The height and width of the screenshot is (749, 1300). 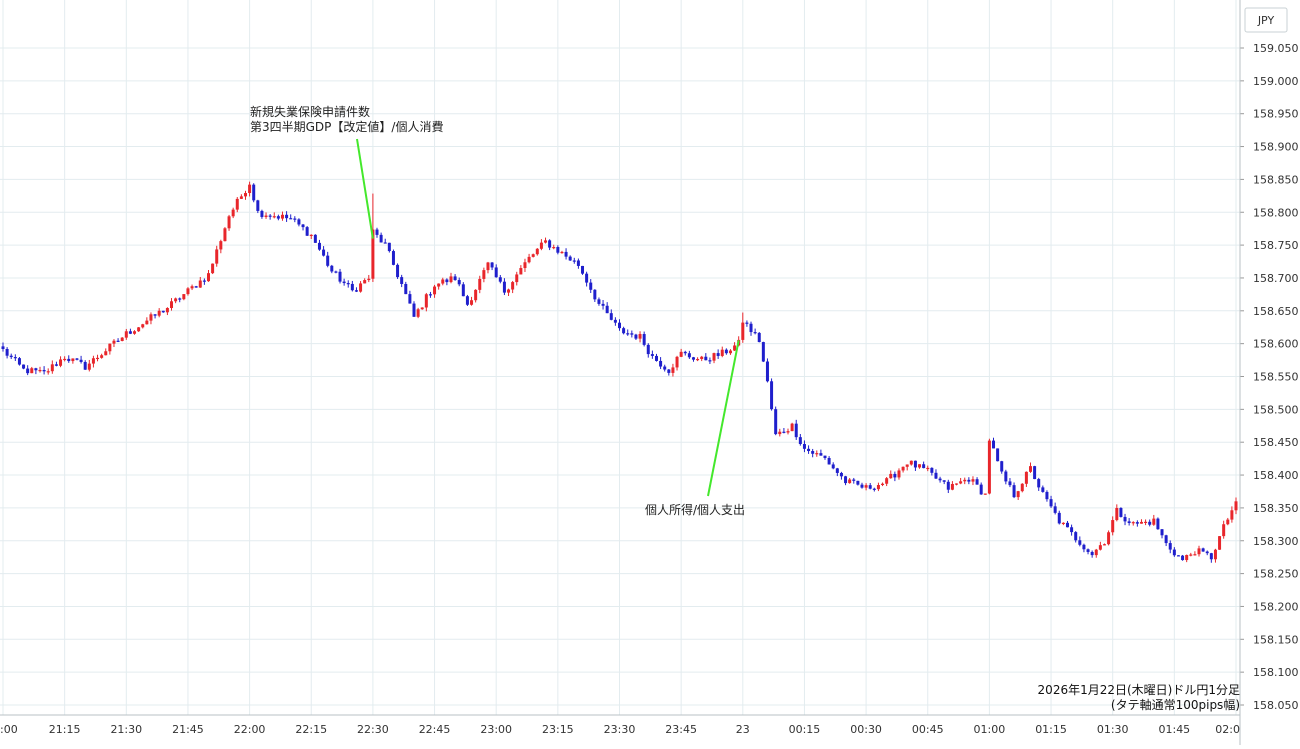 What do you see at coordinates (1113, 729) in the screenshot?
I see `x-tick-label: 01:30` at bounding box center [1113, 729].